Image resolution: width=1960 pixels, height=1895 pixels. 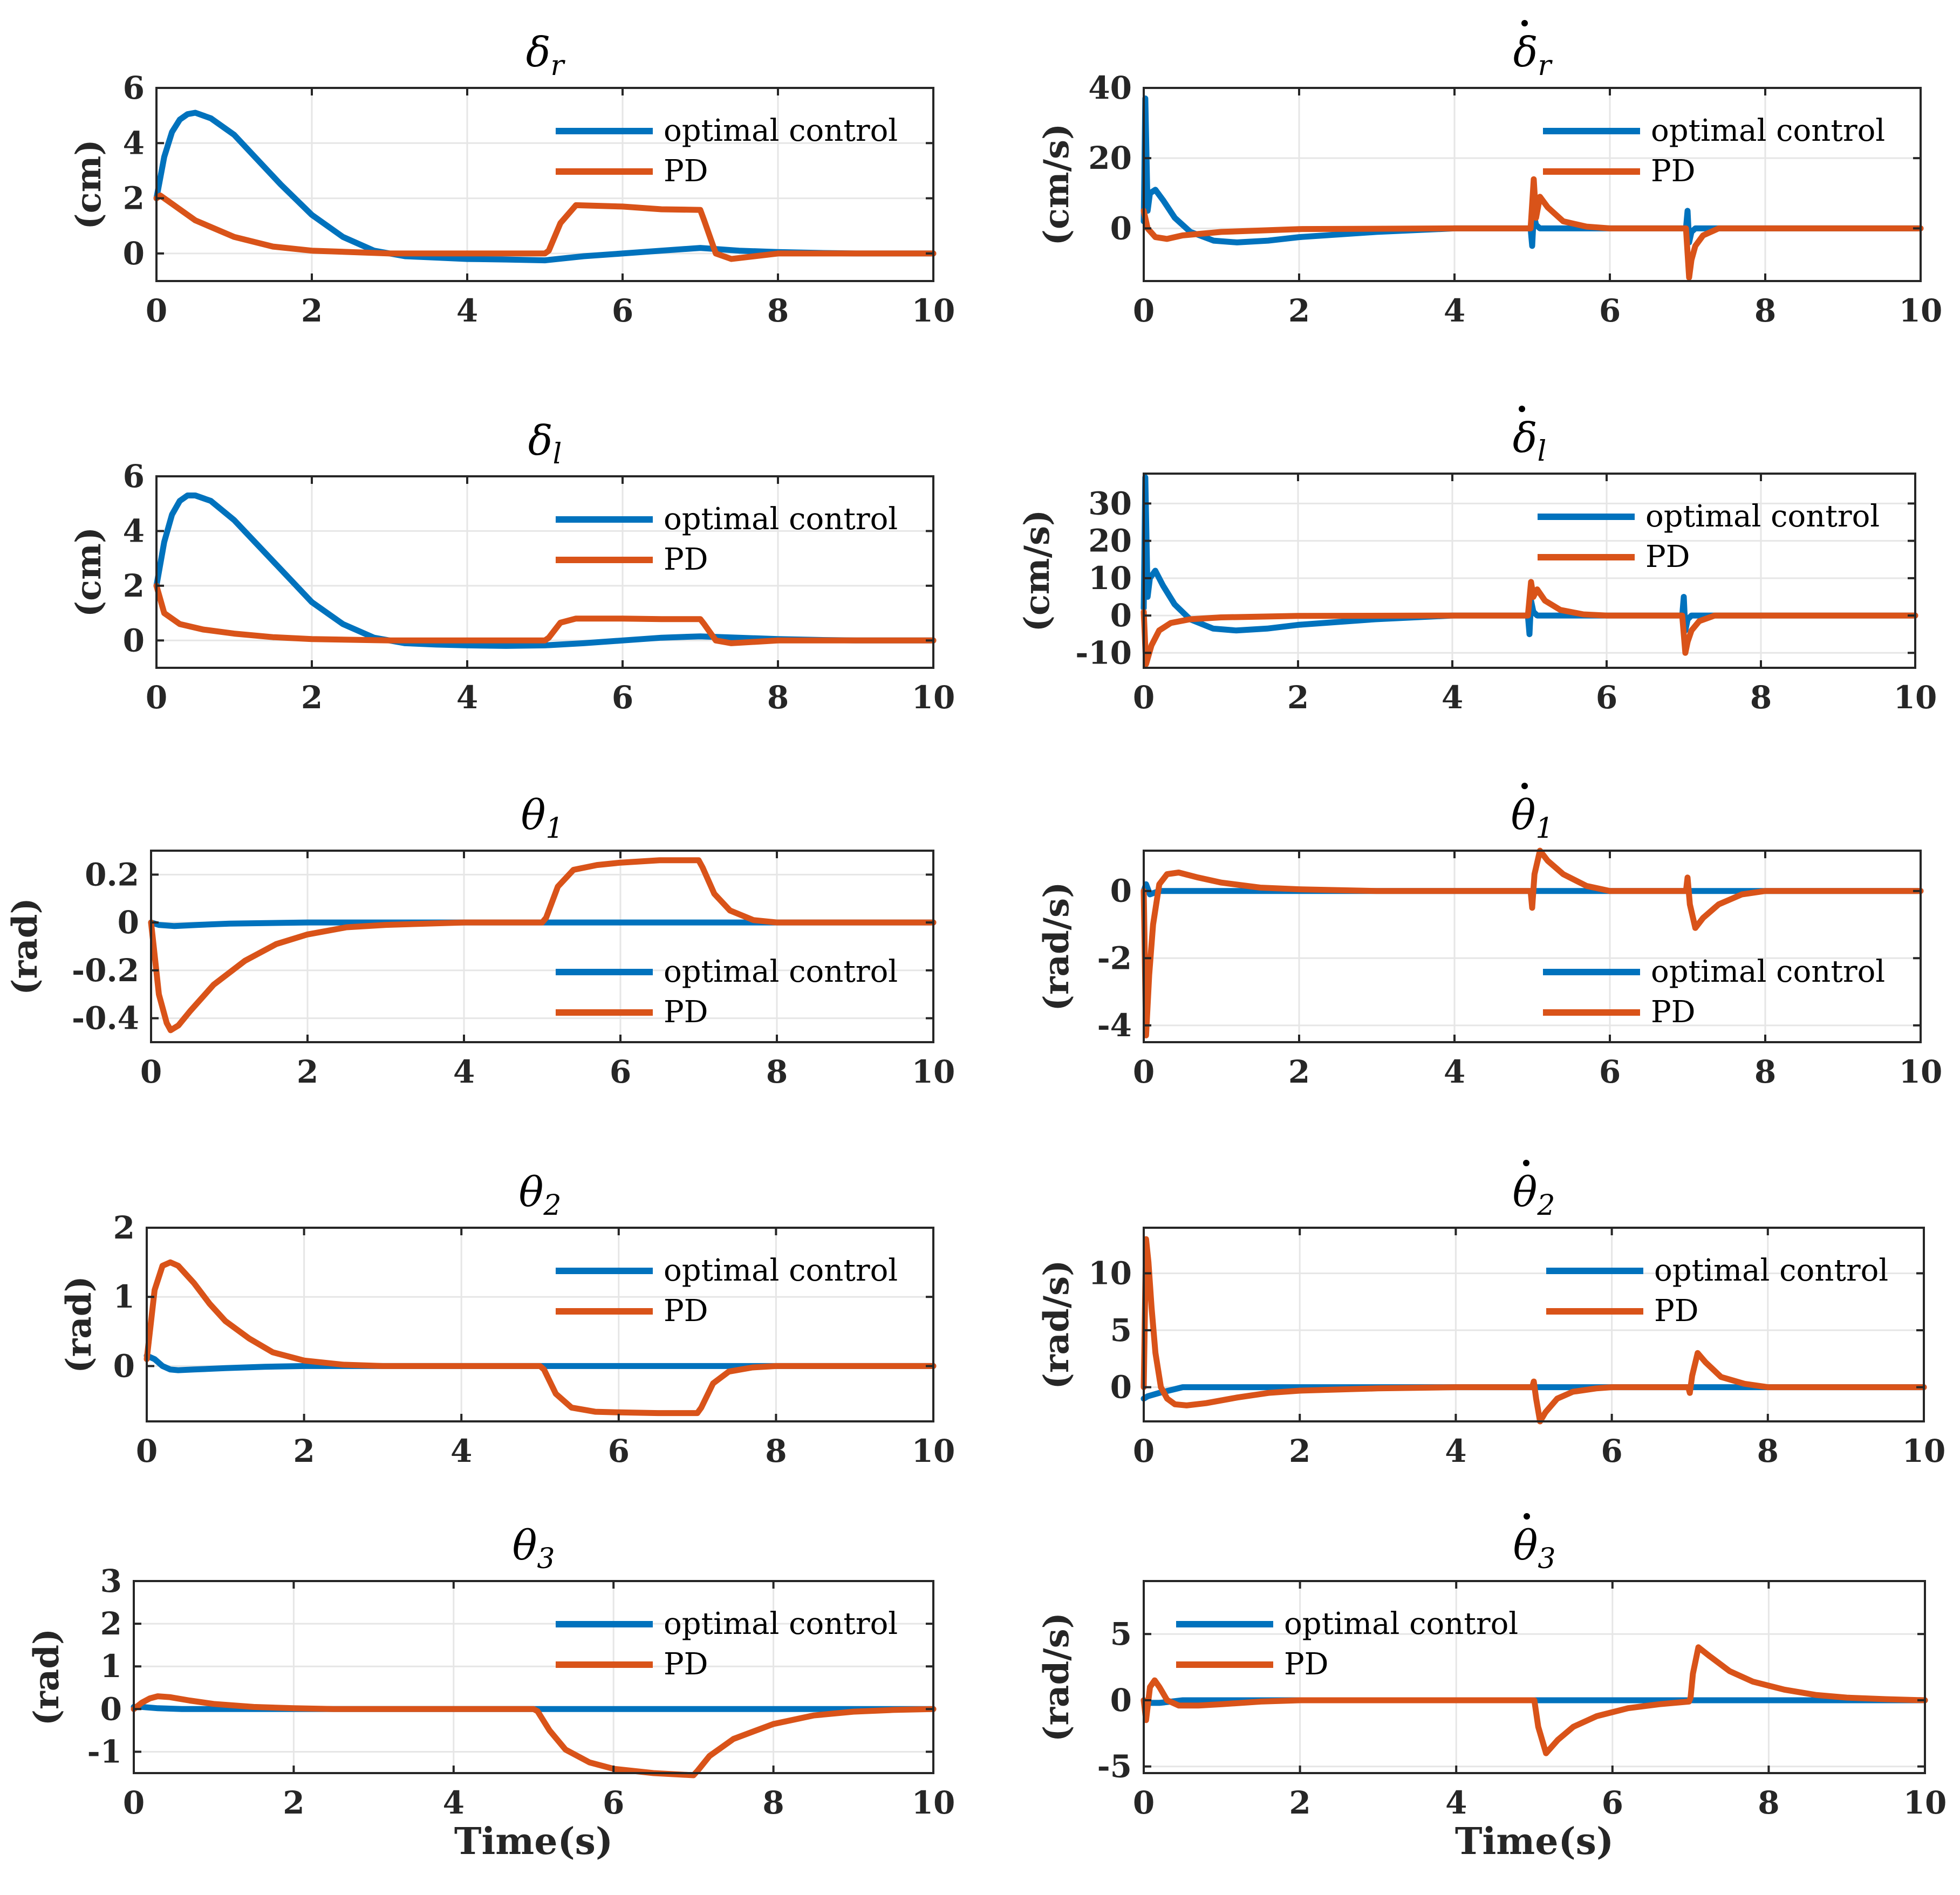 What do you see at coordinates (112, 874) in the screenshot?
I see `y-tick-label: 0.2` at bounding box center [112, 874].